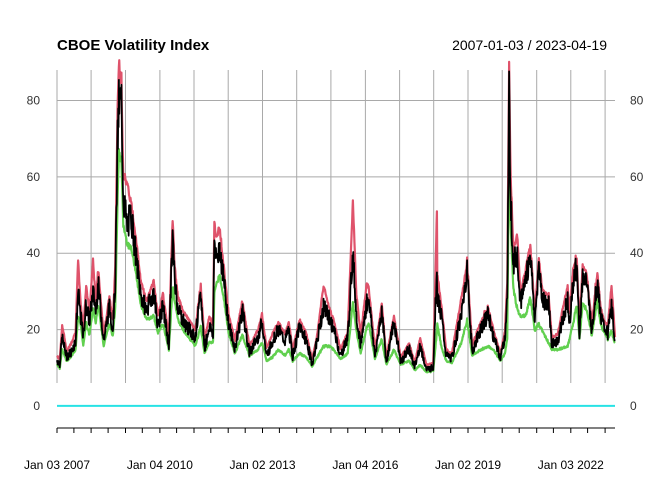 The image size is (672, 480). Describe the element at coordinates (34, 253) in the screenshot. I see `y-tick-label-left: 40` at that location.